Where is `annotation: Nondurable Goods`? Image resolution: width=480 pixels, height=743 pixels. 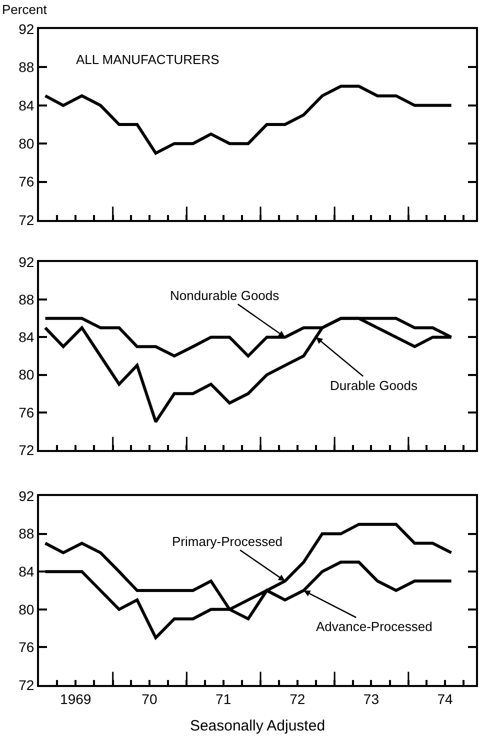
annotation: Nondurable Goods is located at coordinates (225, 295).